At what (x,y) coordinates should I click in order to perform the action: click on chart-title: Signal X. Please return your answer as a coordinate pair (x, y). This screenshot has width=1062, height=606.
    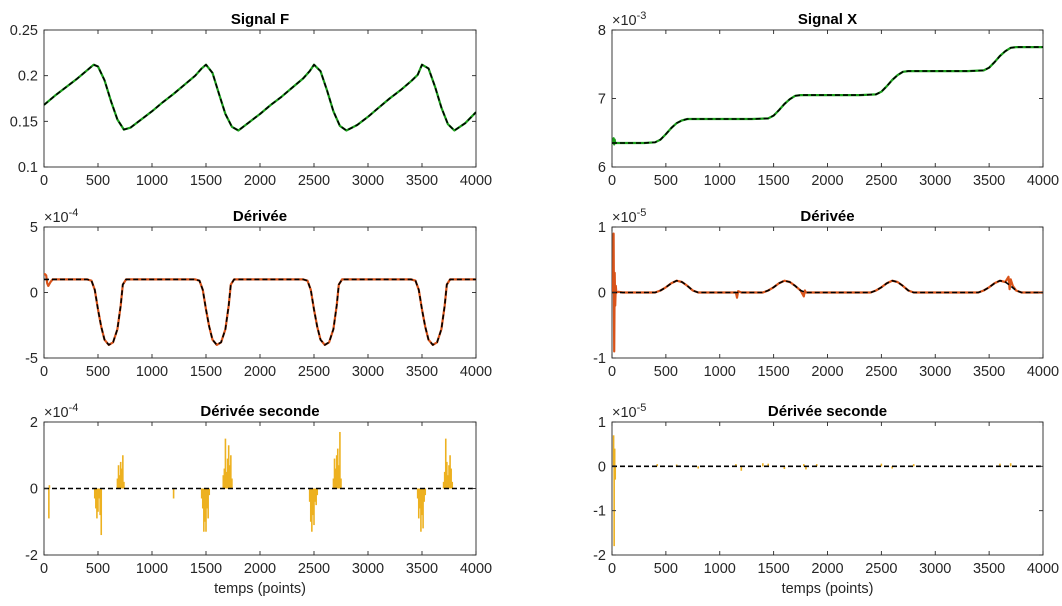
    Looking at the image, I should click on (827, 19).